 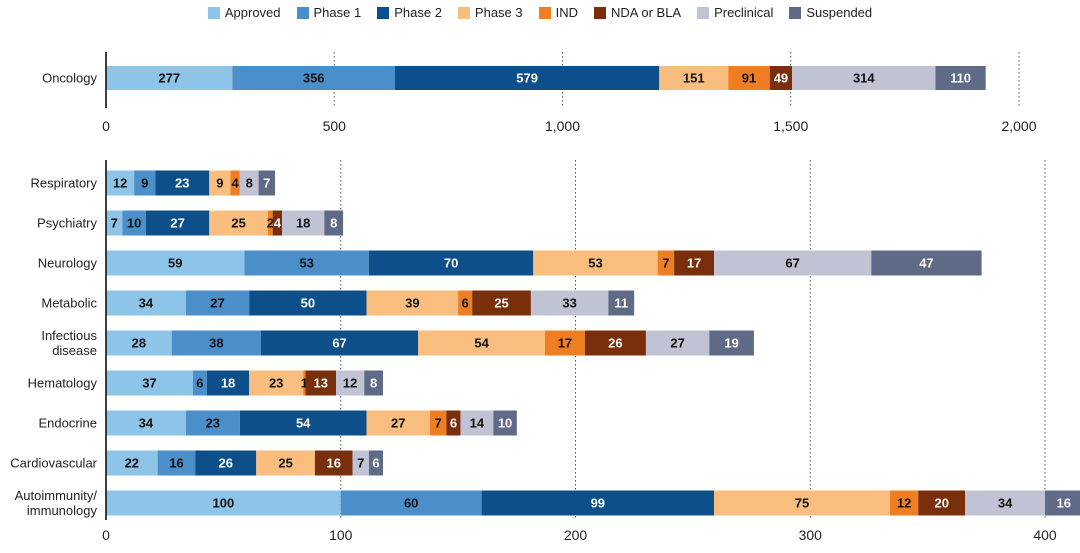 What do you see at coordinates (67, 223) in the screenshot?
I see `category-label: Psychiatry` at bounding box center [67, 223].